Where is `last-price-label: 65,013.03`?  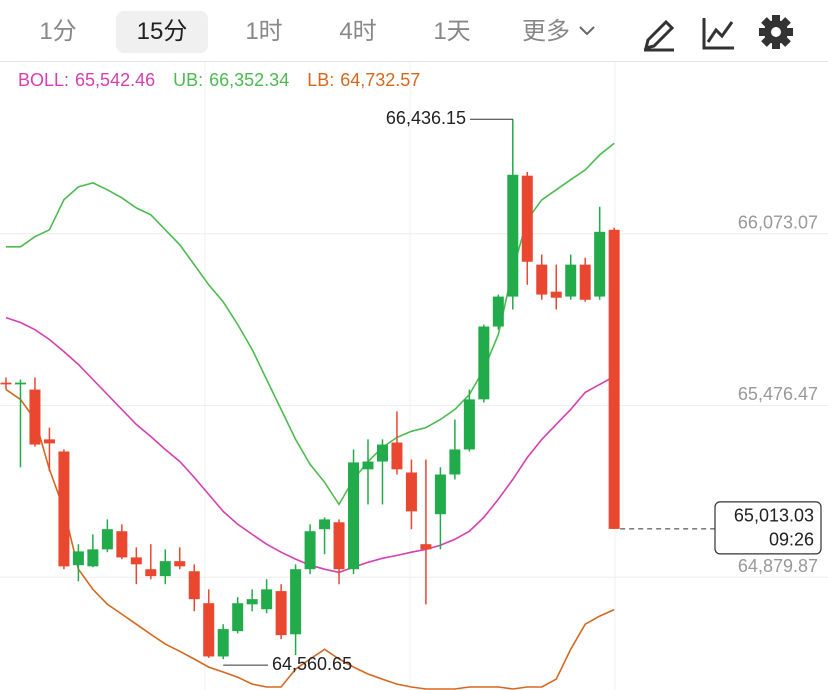 last-price-label: 65,013.03 is located at coordinates (774, 516).